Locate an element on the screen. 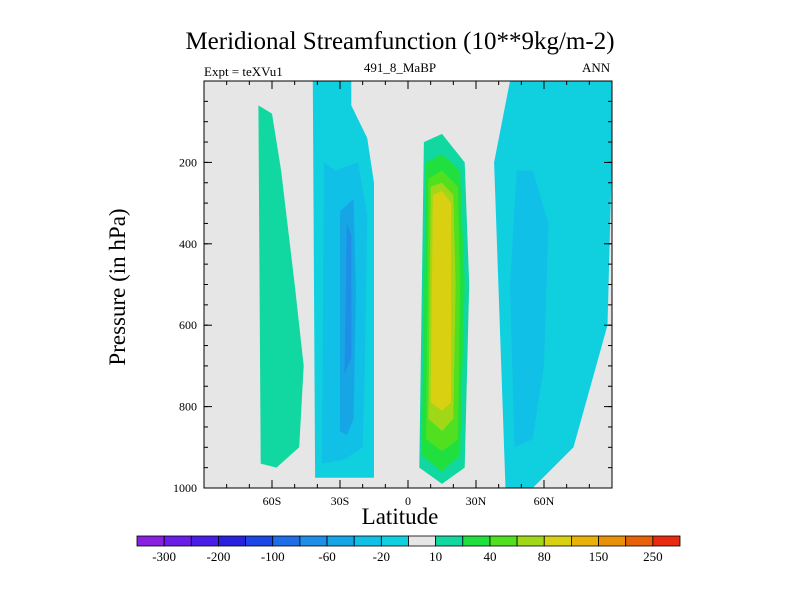 The width and height of the screenshot is (800, 600). x-tick-label: 60N is located at coordinates (544, 501).